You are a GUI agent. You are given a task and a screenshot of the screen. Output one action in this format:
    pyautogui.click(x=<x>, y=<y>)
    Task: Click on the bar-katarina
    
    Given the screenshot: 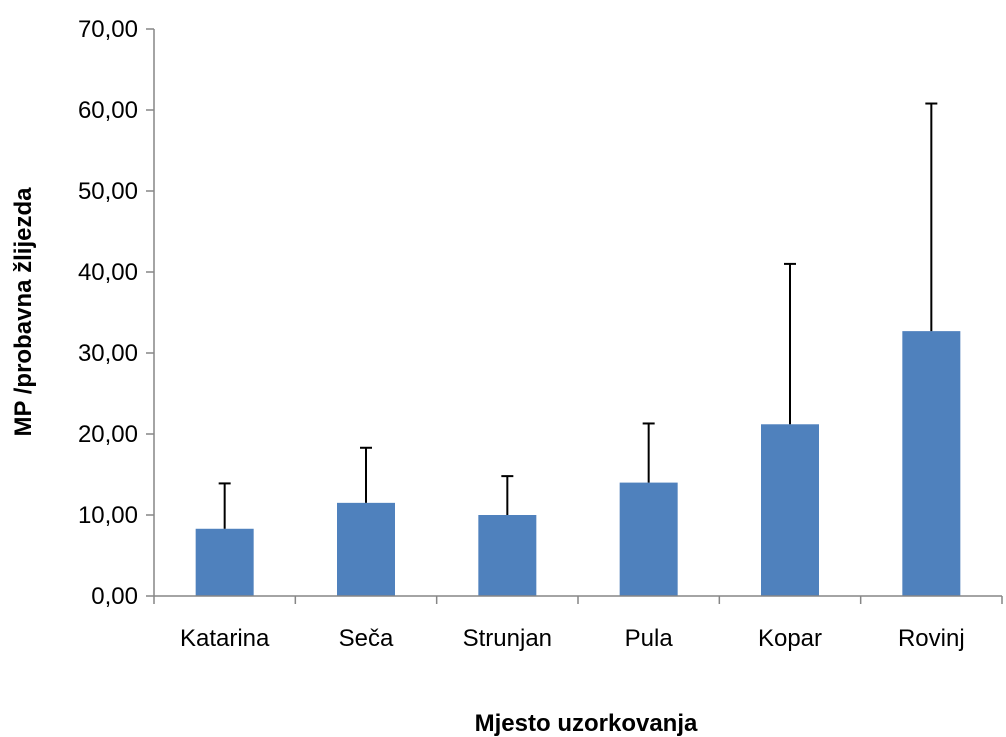 What is the action you would take?
    pyautogui.click(x=224, y=562)
    